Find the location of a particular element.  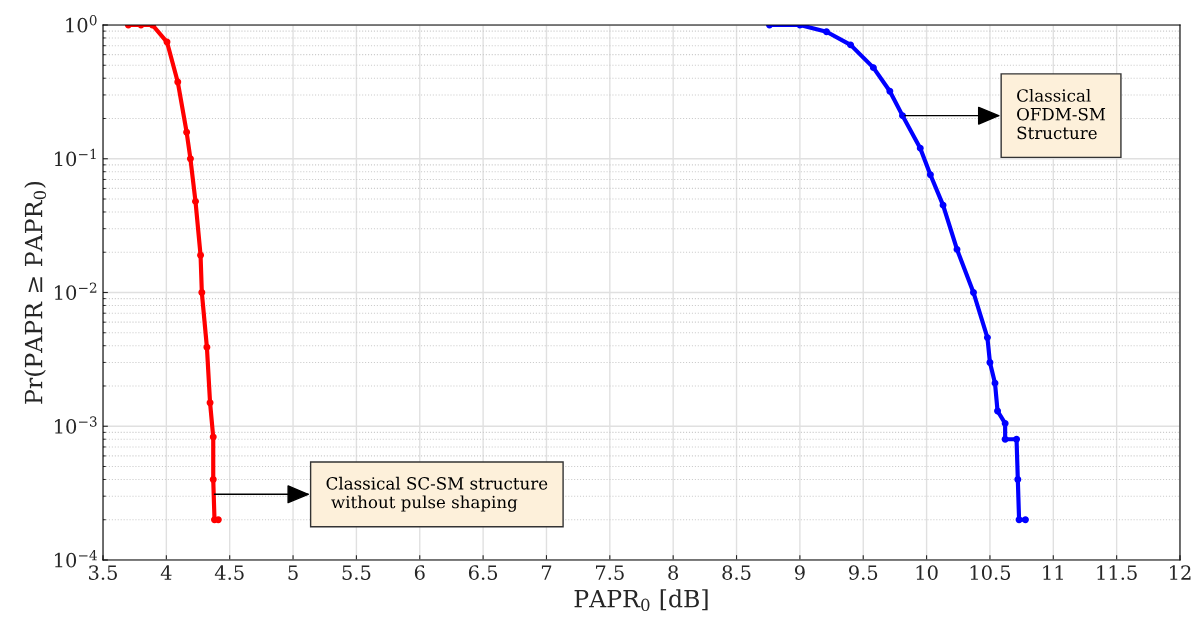

x-tick-label: 5 is located at coordinates (293, 572).